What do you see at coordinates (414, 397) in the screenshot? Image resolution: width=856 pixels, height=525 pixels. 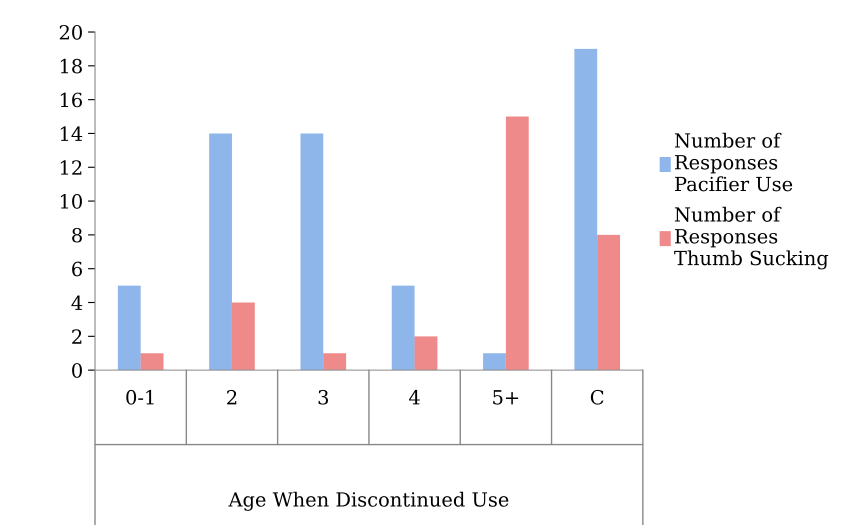 I see `x-tick-label: 4` at bounding box center [414, 397].